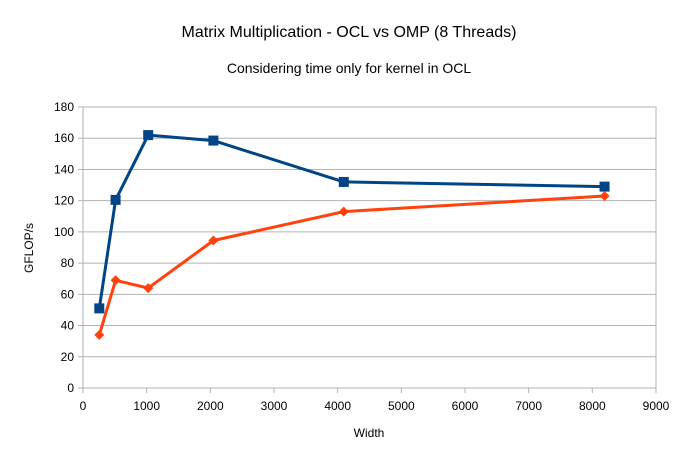 The height and width of the screenshot is (459, 698). What do you see at coordinates (465, 406) in the screenshot?
I see `x-tick-label: 6000` at bounding box center [465, 406].